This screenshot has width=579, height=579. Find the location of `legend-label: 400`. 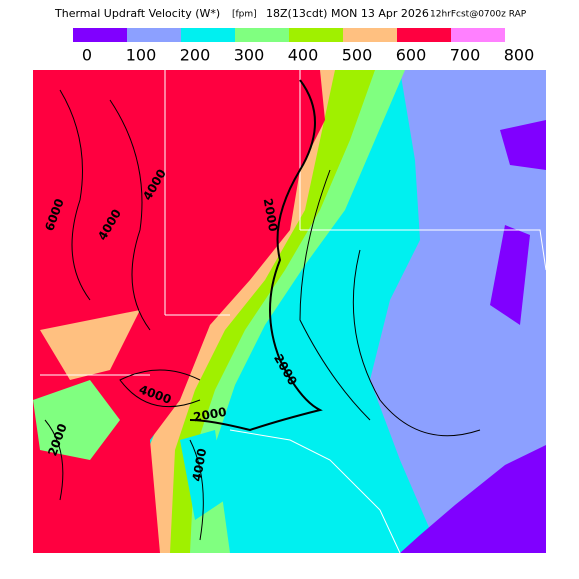

legend-label: 400 is located at coordinates (303, 55).